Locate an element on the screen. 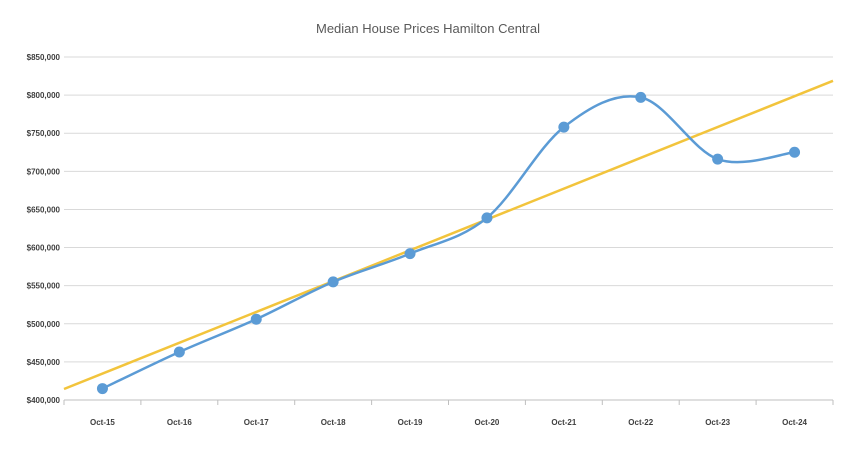 The width and height of the screenshot is (856, 451). x-tick-label: Oct-19 is located at coordinates (410, 422).